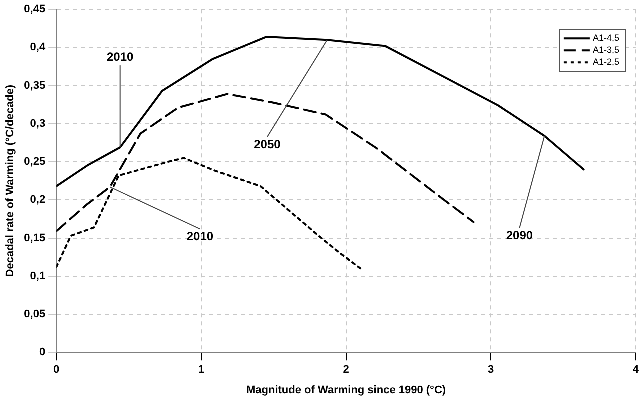  What do you see at coordinates (520, 235) in the screenshot?
I see `annotation: 2090` at bounding box center [520, 235].